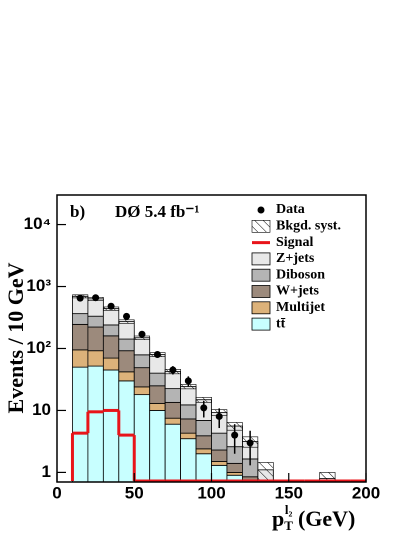  I want to click on x-tick-label: 100, so click(211, 492).